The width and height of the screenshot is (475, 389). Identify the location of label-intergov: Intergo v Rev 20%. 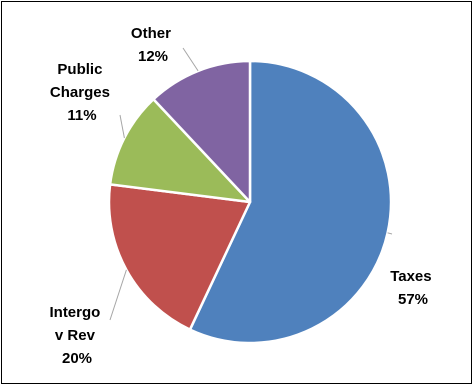
(76, 335).